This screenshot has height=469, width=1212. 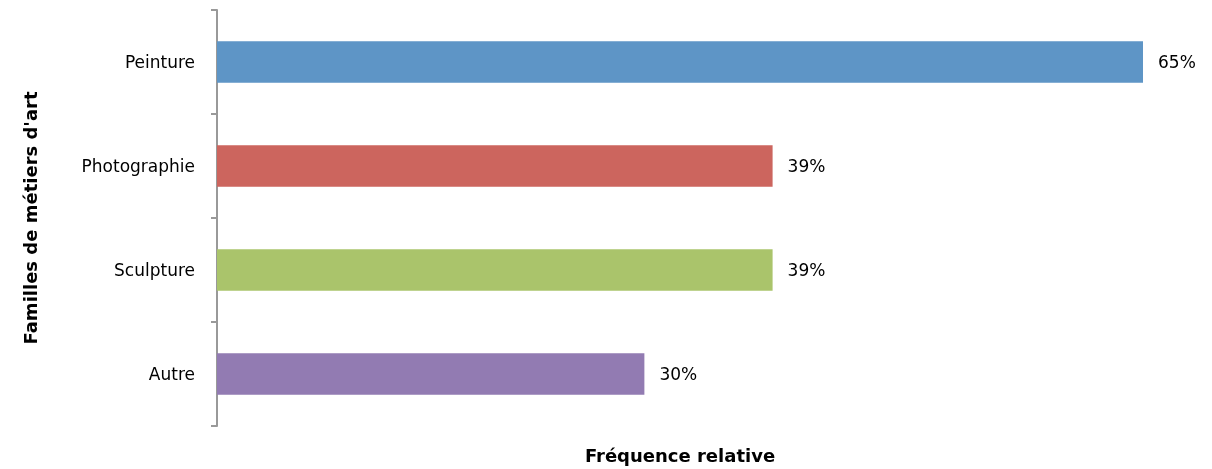 I want to click on y-axis-title: Familles de métiers d'art, so click(x=30, y=218).